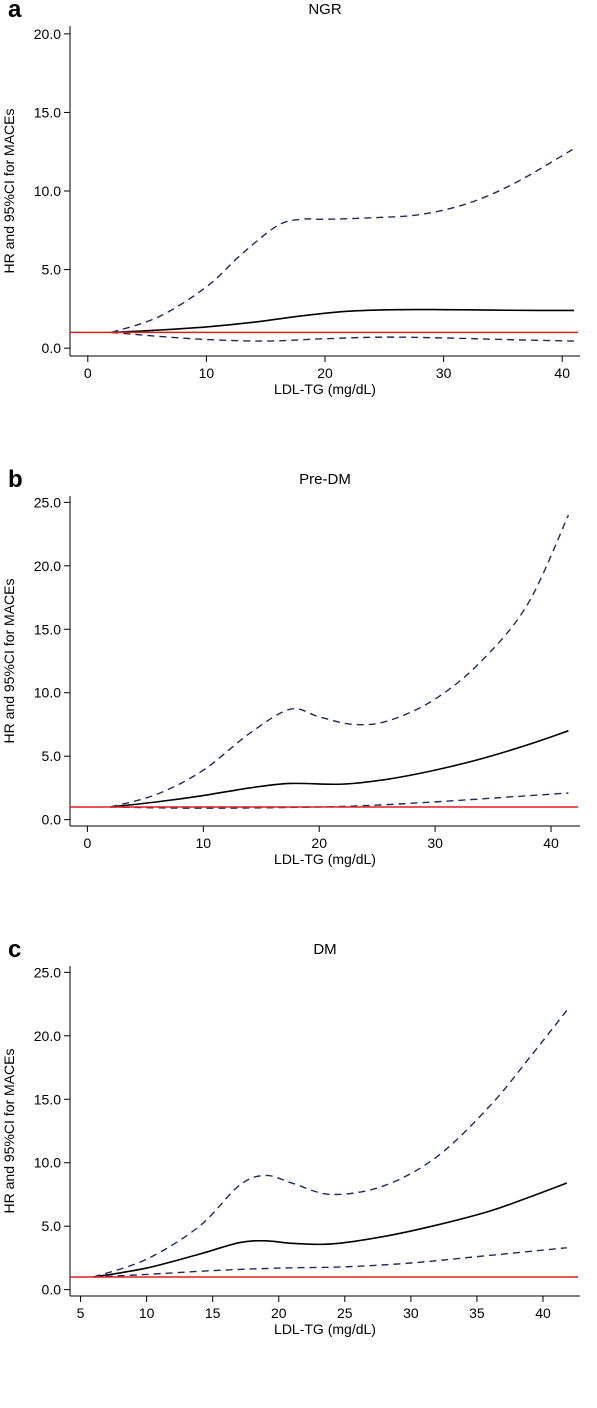  Describe the element at coordinates (15, 949) in the screenshot. I see `panel-letter: c` at that location.